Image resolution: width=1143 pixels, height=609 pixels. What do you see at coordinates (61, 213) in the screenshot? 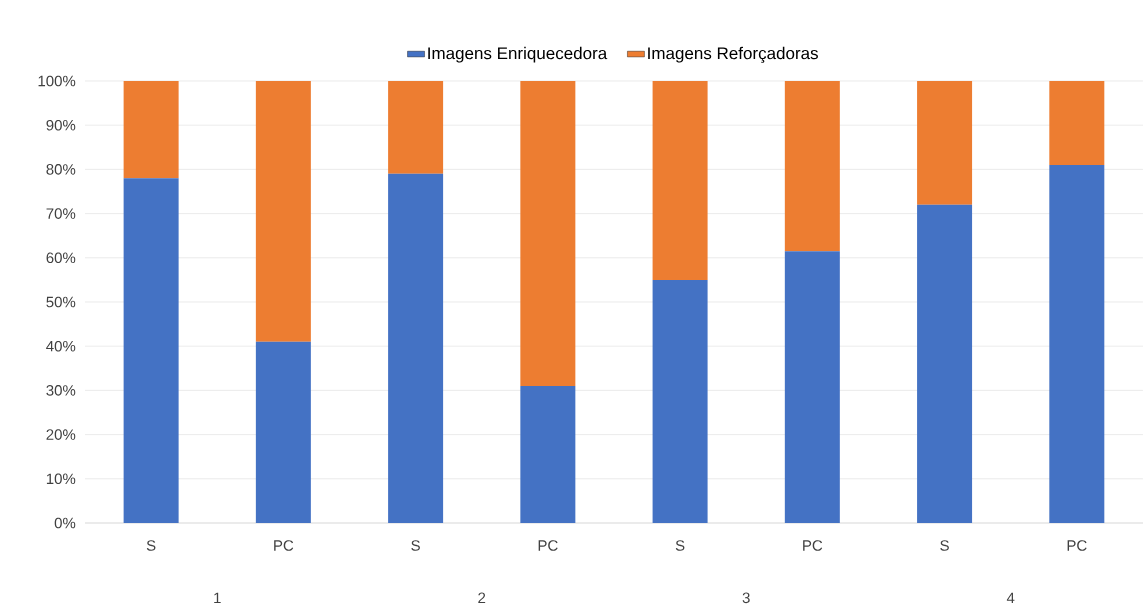
I see `y-tick-label: 70%` at bounding box center [61, 213].